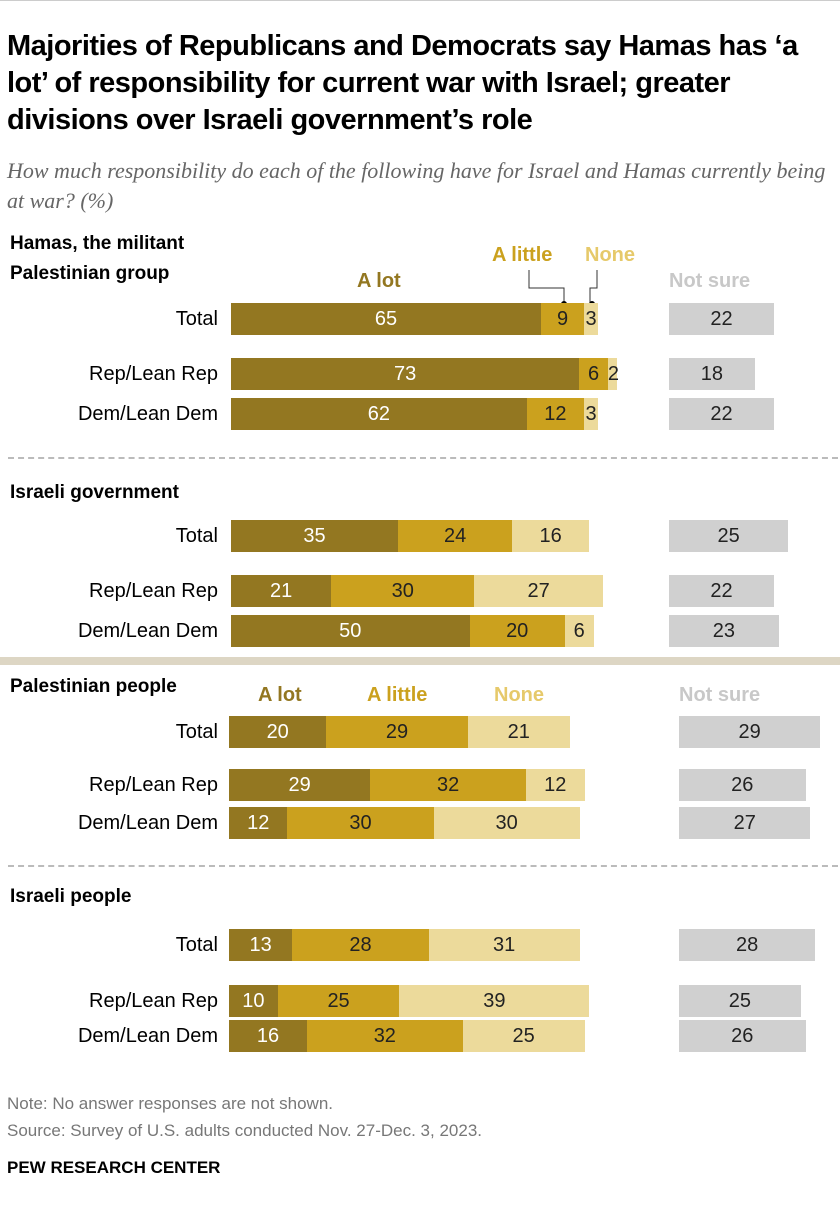 The image size is (840, 1214). What do you see at coordinates (610, 255) in the screenshot?
I see `legend-none: None` at bounding box center [610, 255].